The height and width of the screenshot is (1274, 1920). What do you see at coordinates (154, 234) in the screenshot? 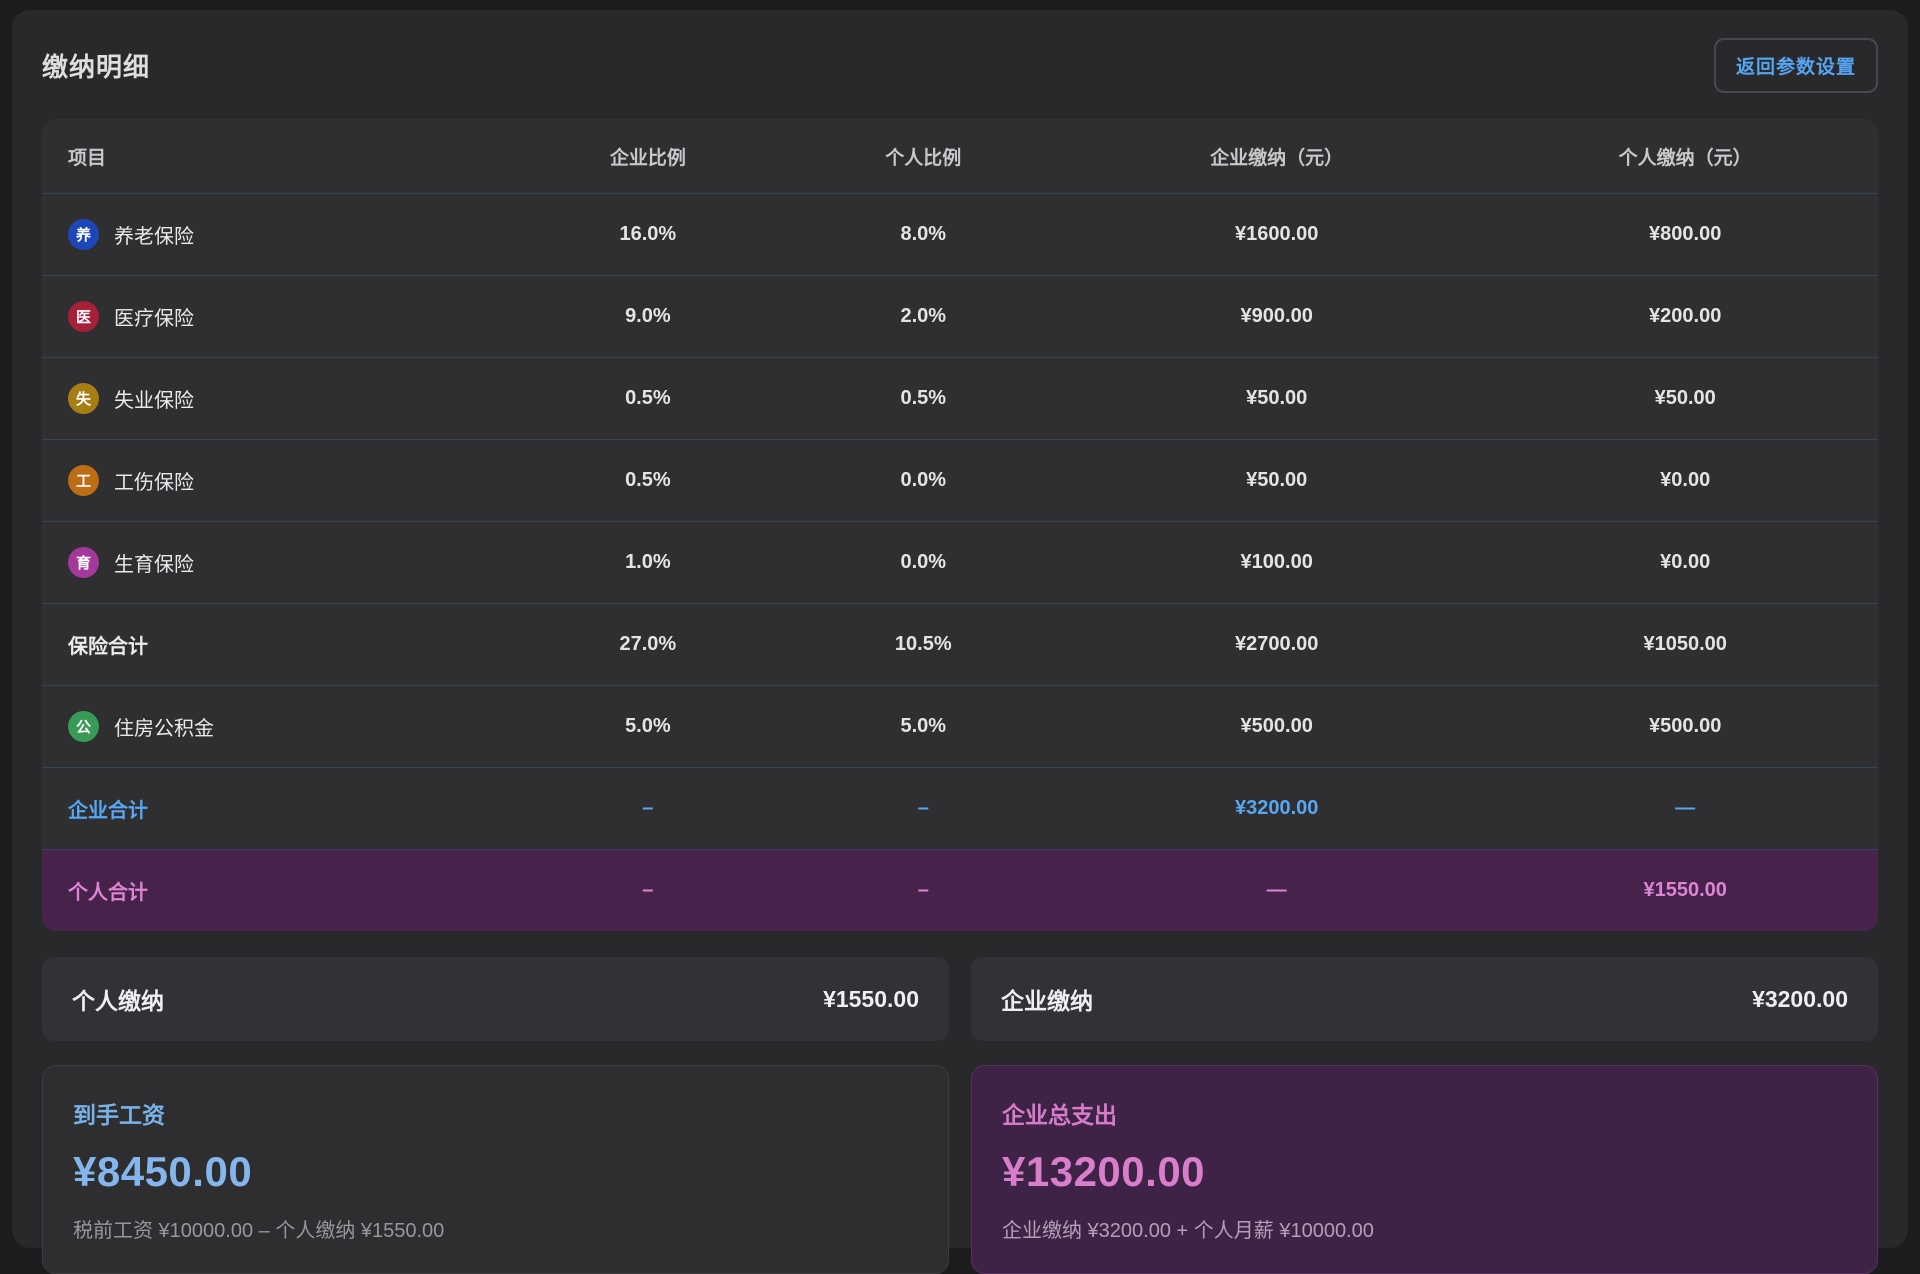
I see `item-label: 养老保险` at bounding box center [154, 234].